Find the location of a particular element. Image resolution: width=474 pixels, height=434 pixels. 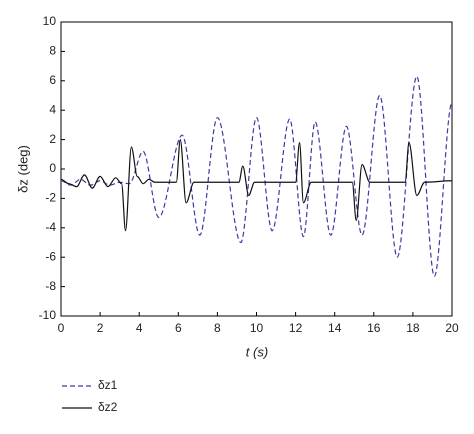

x-tick-label: 4 is located at coordinates (139, 328).